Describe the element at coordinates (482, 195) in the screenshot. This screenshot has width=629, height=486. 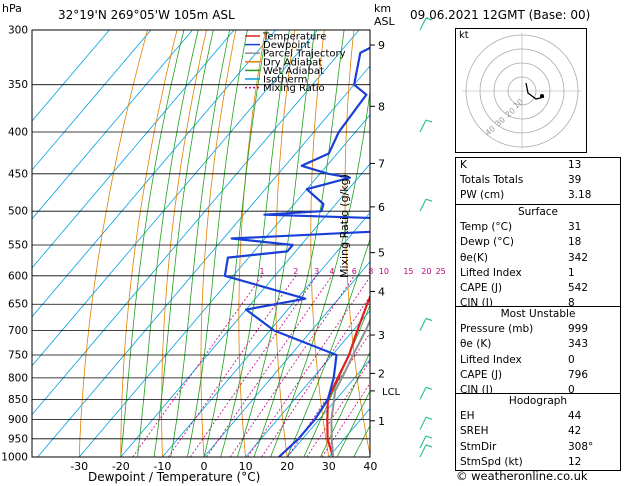
I see `index-label: PW (cm)` at that location.